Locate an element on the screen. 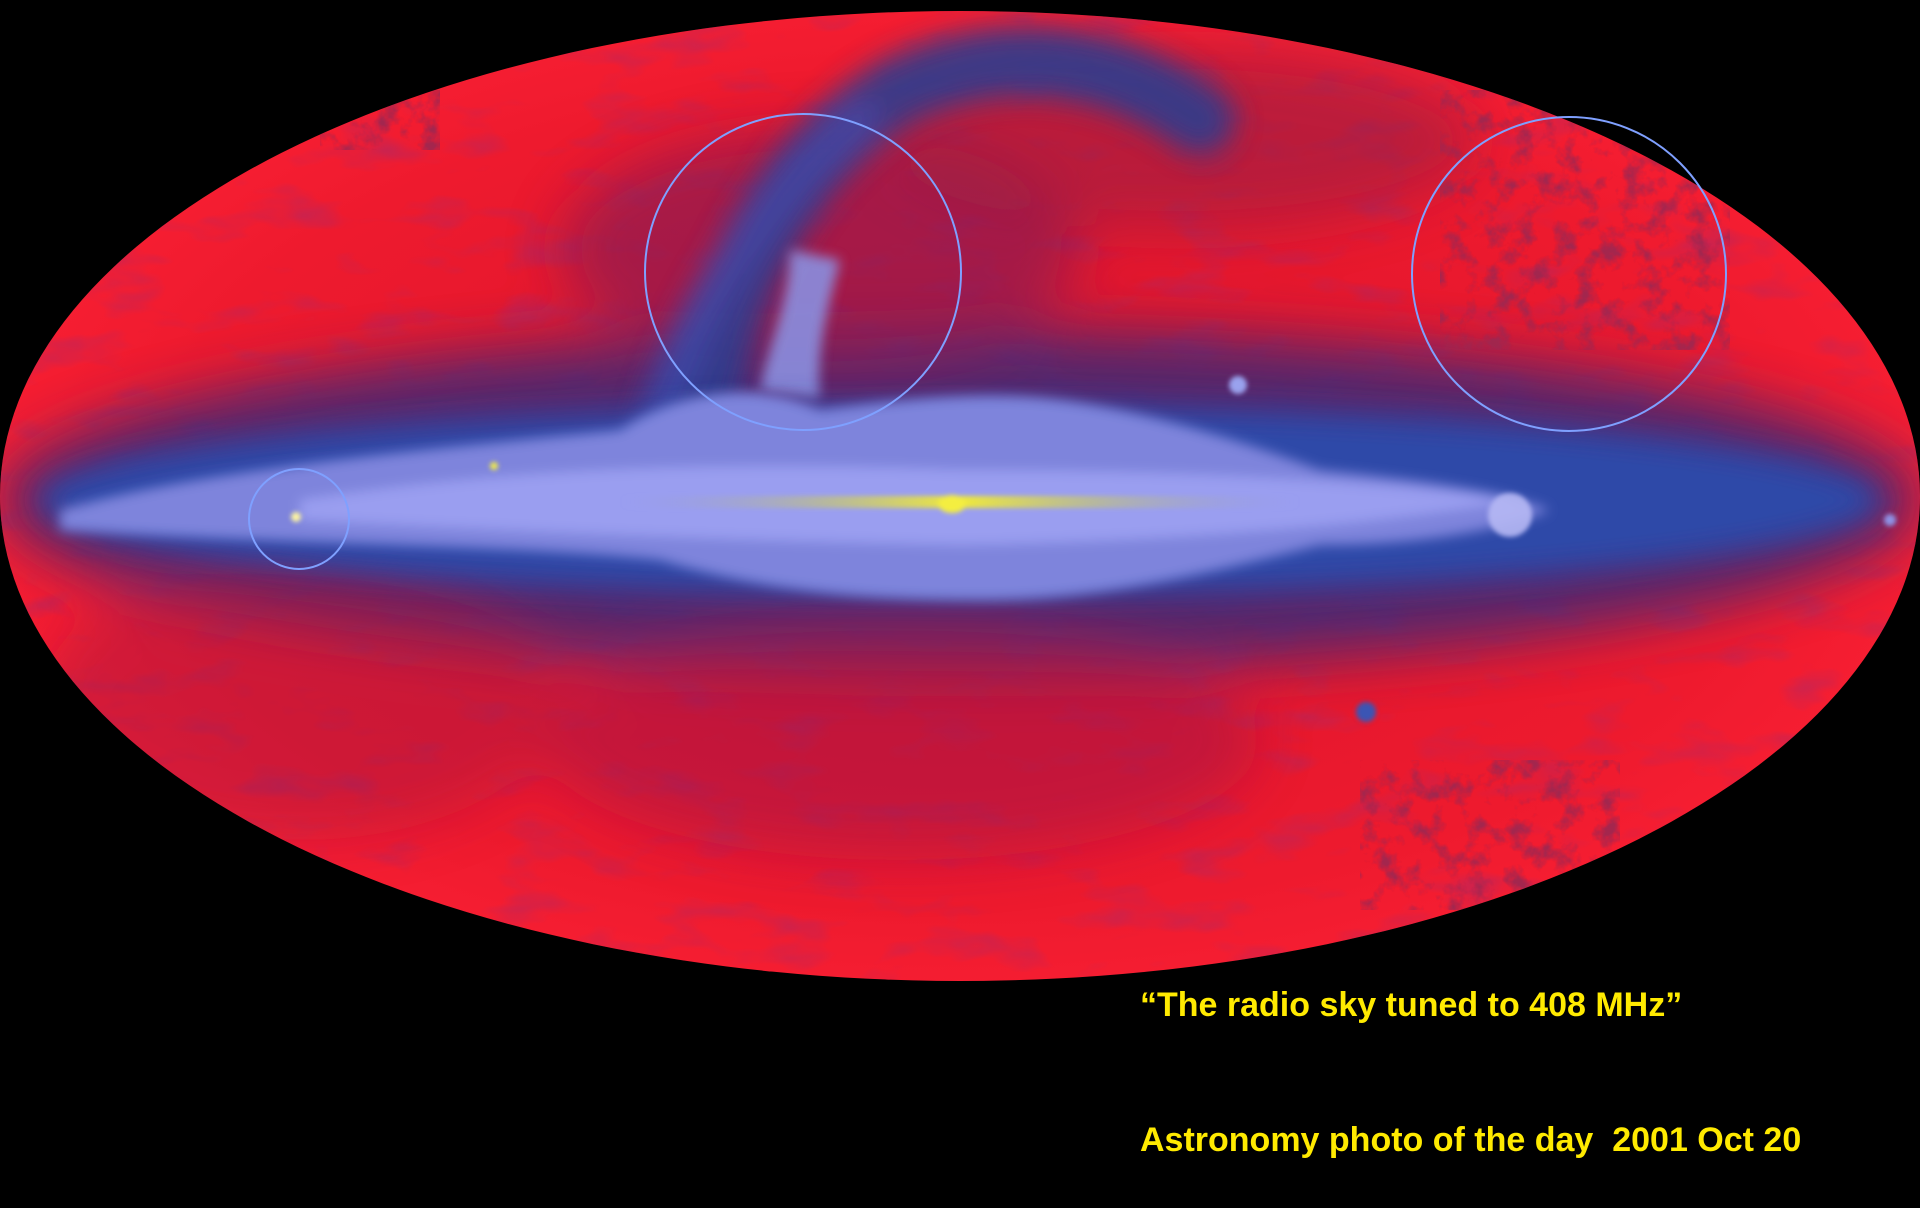 The height and width of the screenshot is (1208, 1920). caption-credit: Astronomy photo of the day 2001 Oct 20 is located at coordinates (1471, 1140).